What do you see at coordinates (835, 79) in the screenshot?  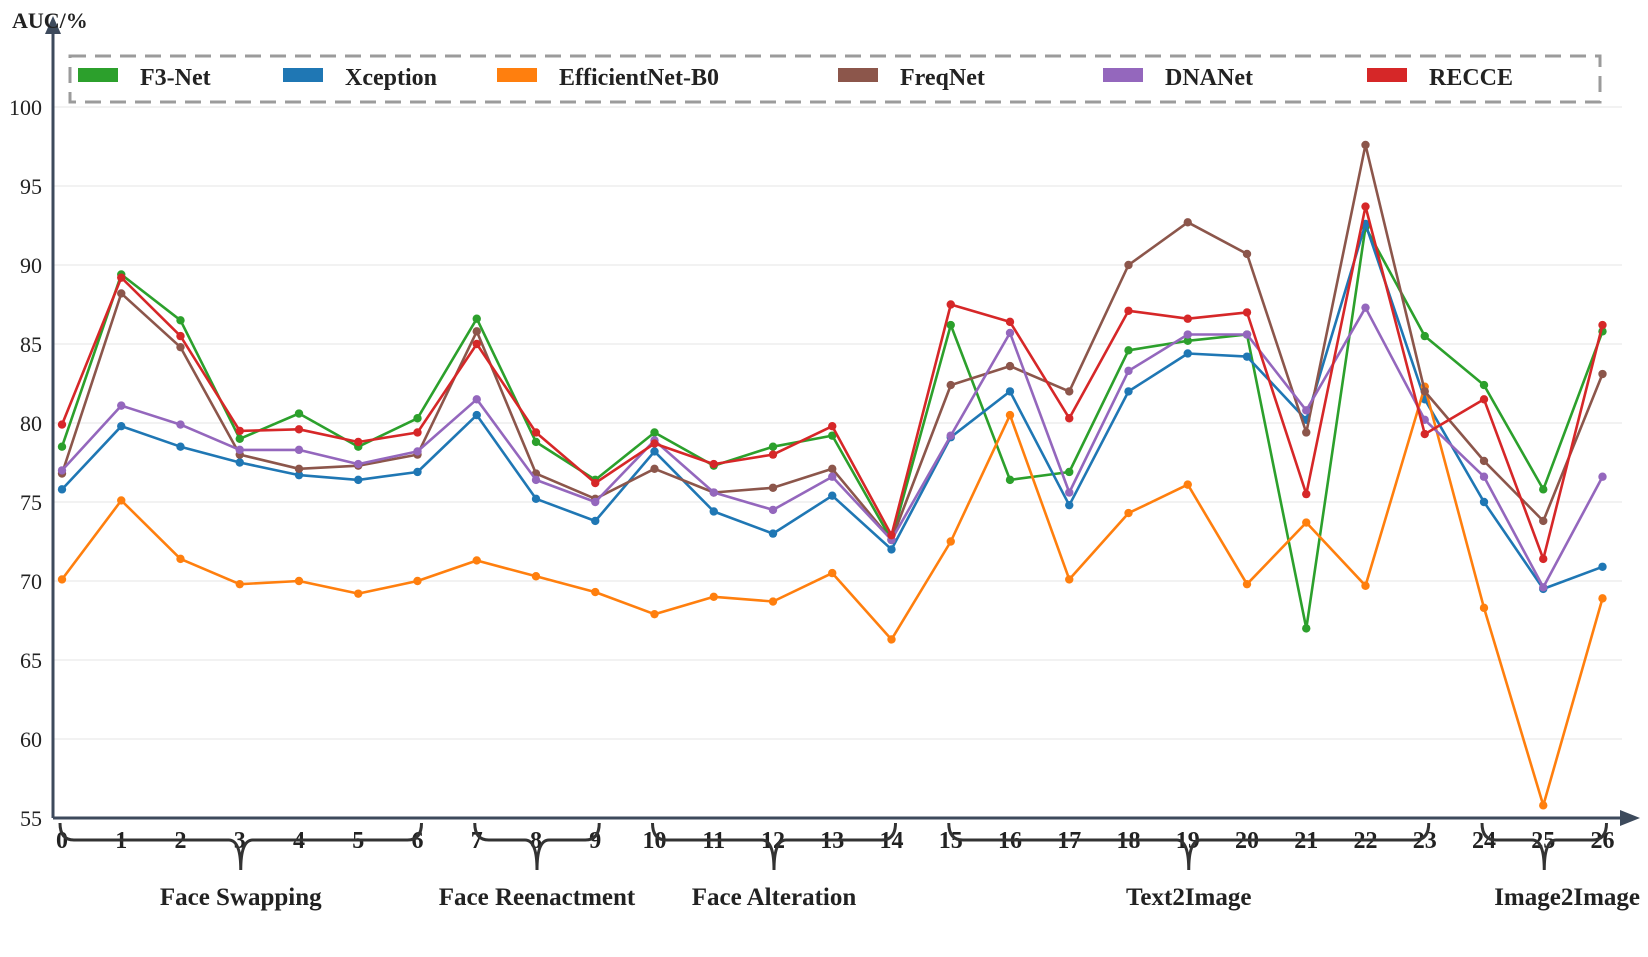 I see `legend-border` at bounding box center [835, 79].